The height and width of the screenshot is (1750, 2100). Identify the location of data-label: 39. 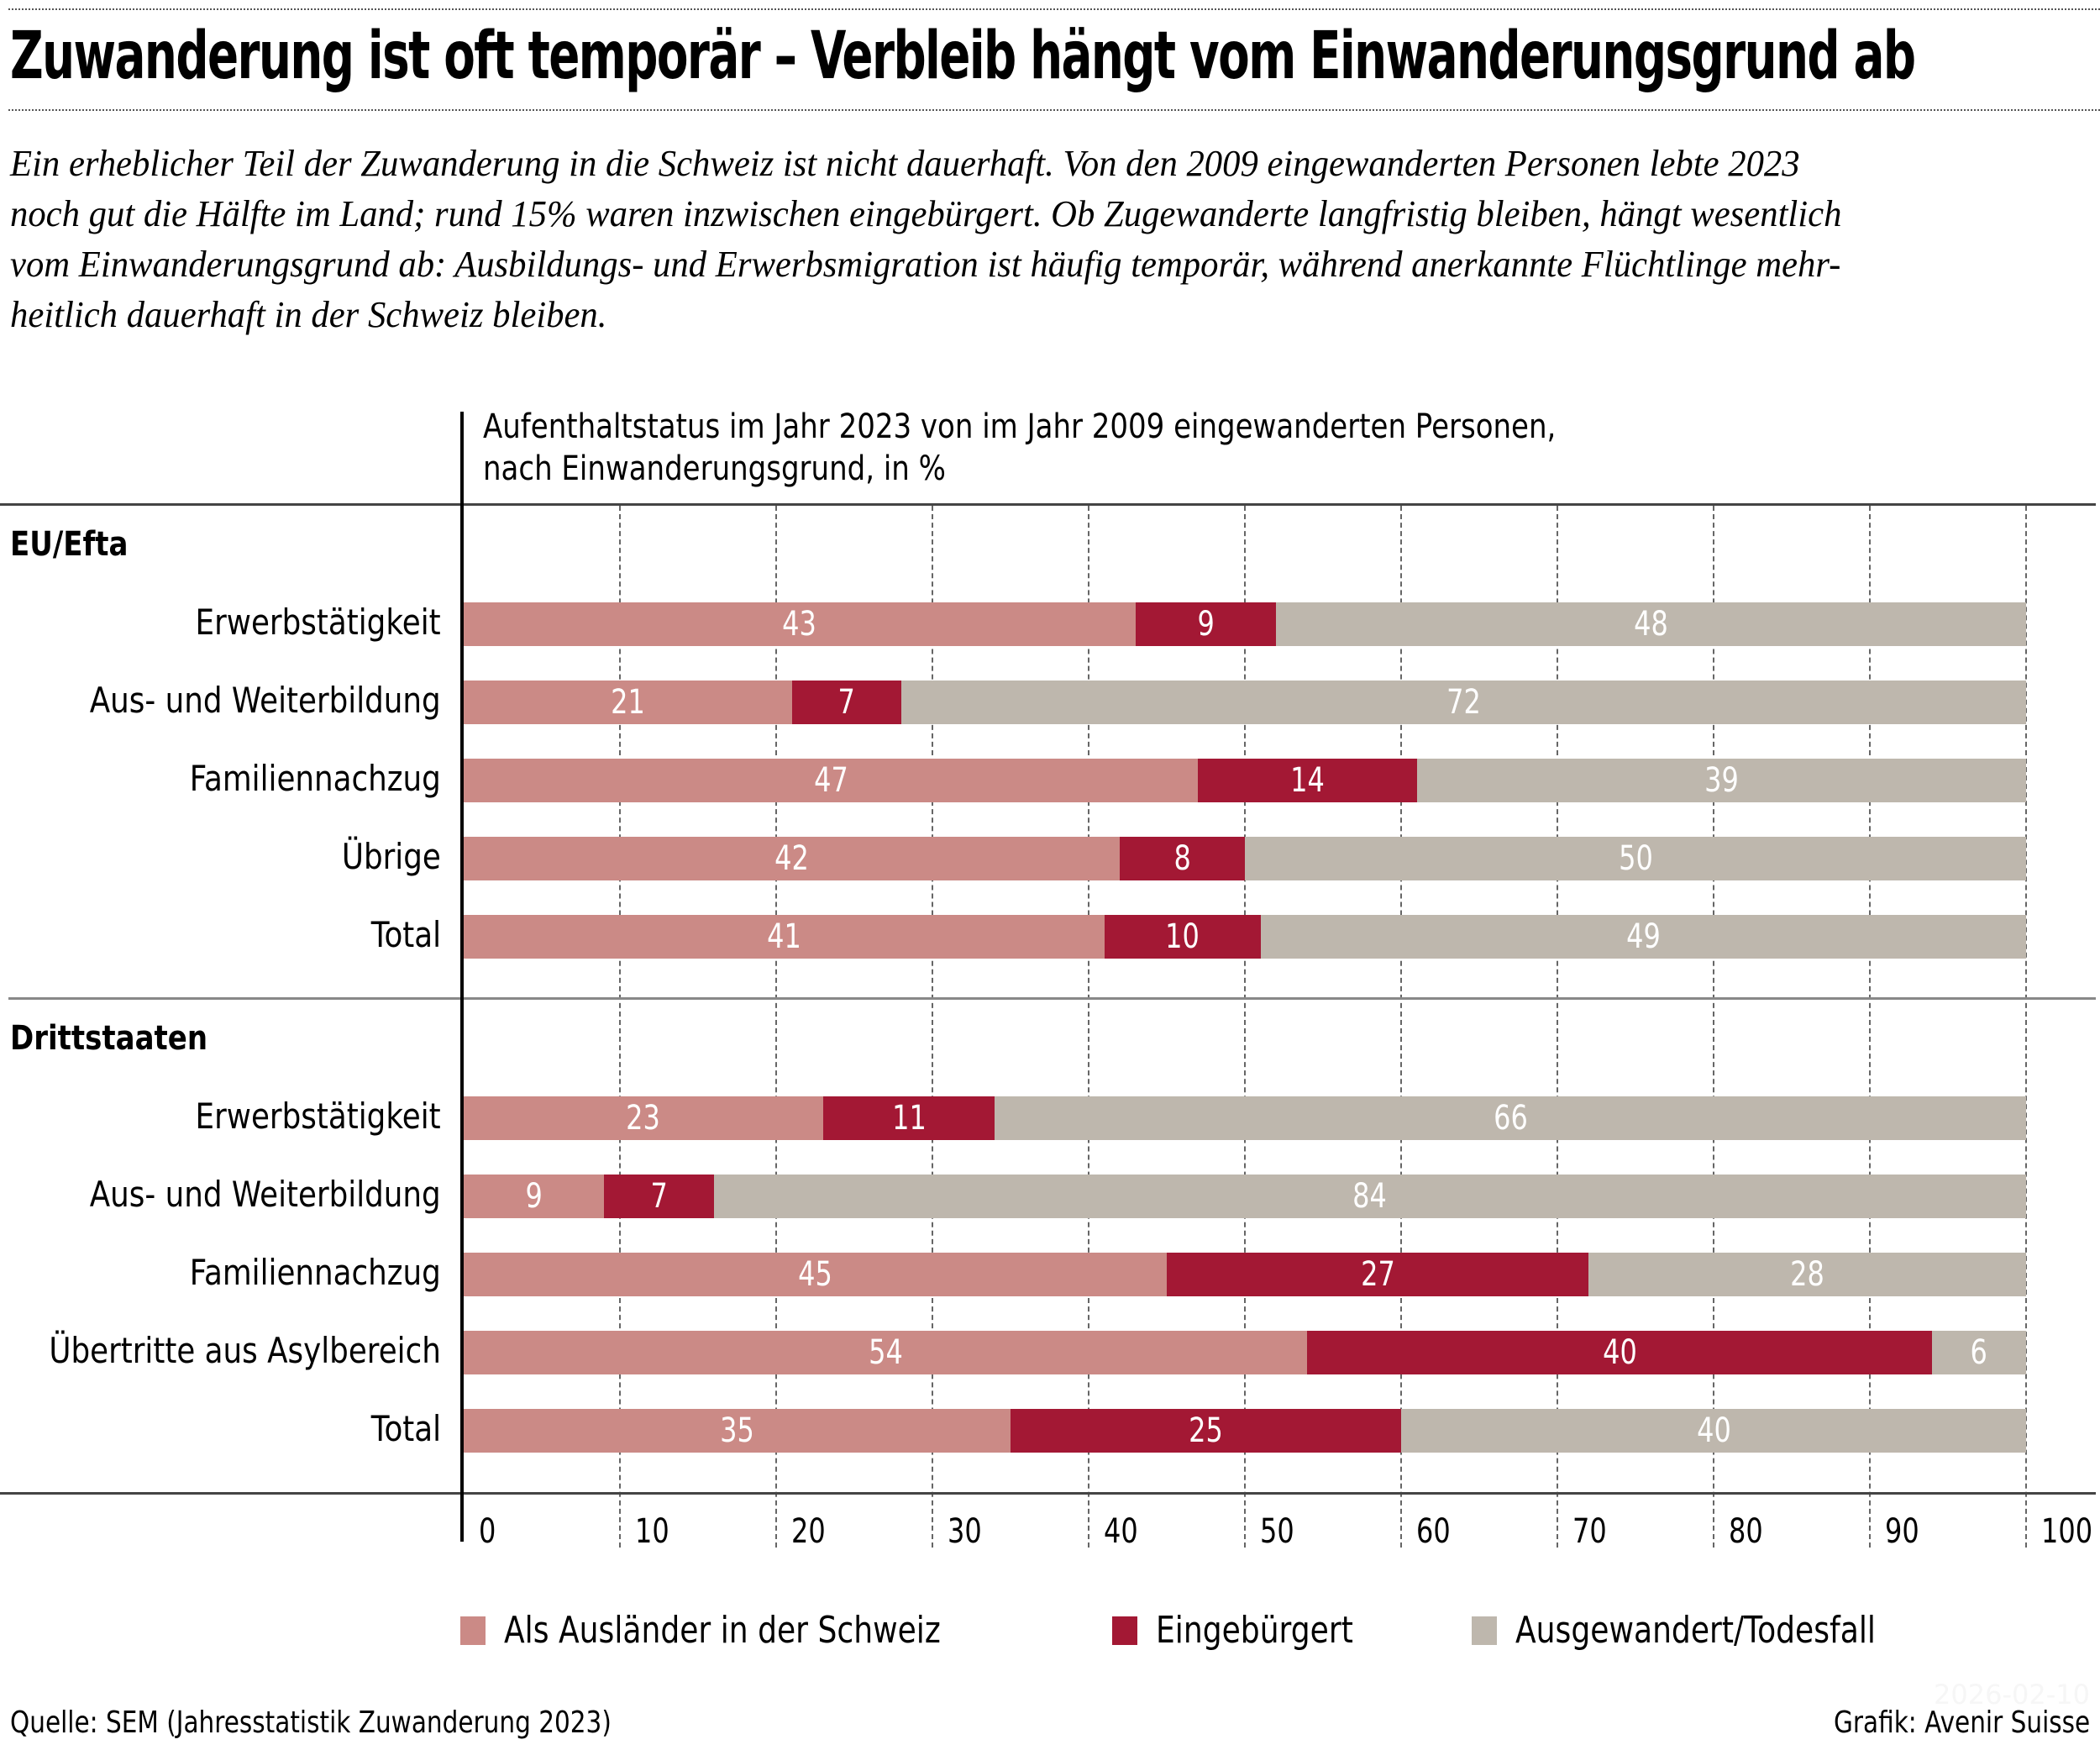
(1721, 780).